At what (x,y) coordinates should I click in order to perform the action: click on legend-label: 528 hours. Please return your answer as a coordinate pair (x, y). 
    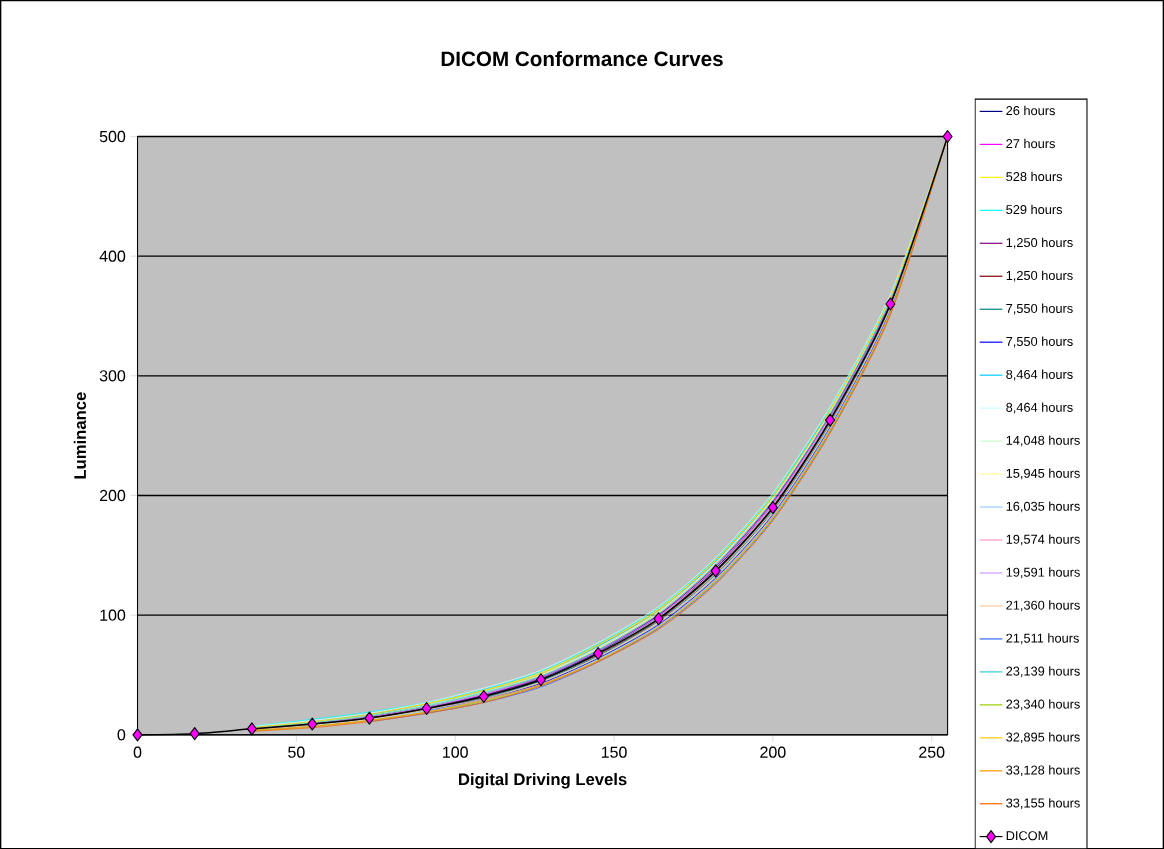
    Looking at the image, I should click on (1034, 176).